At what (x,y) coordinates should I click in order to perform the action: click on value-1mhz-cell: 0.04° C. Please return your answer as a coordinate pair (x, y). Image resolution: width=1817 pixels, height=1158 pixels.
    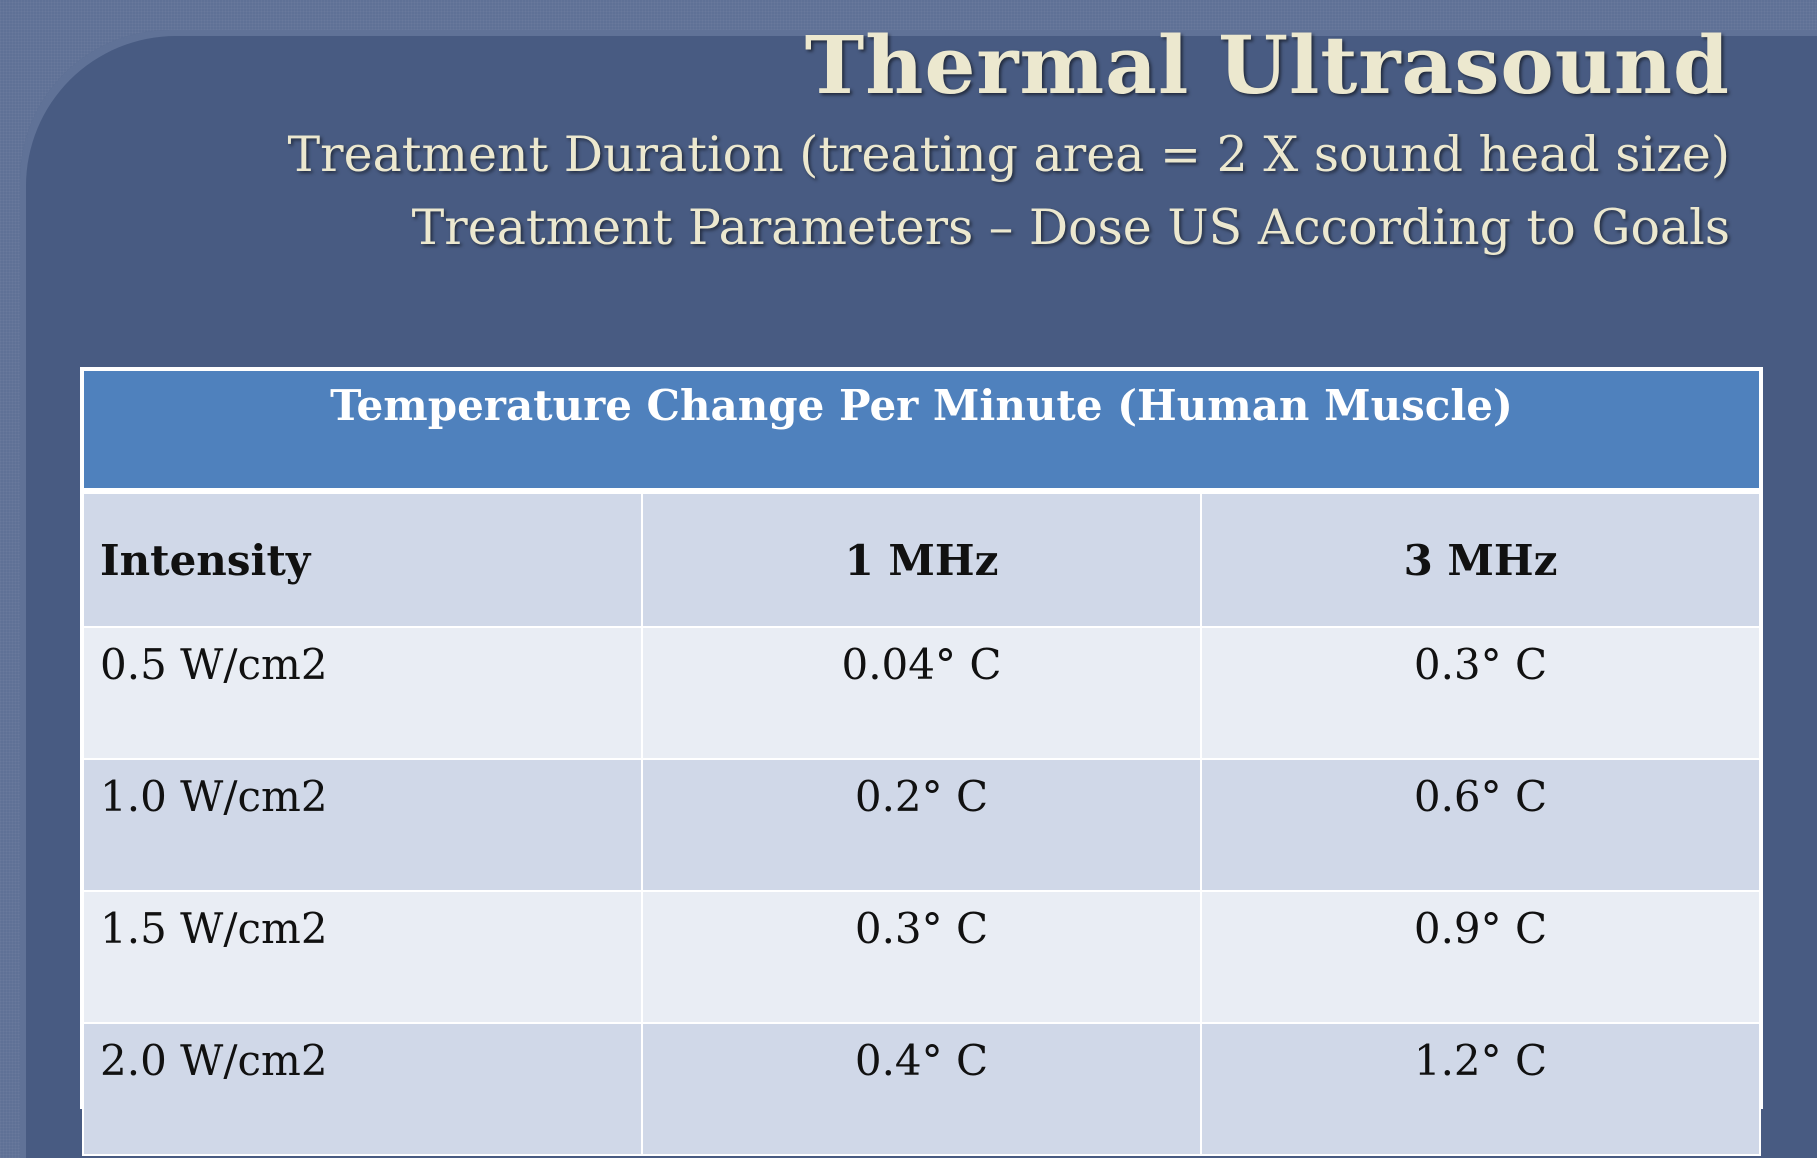
    Looking at the image, I should click on (921, 693).